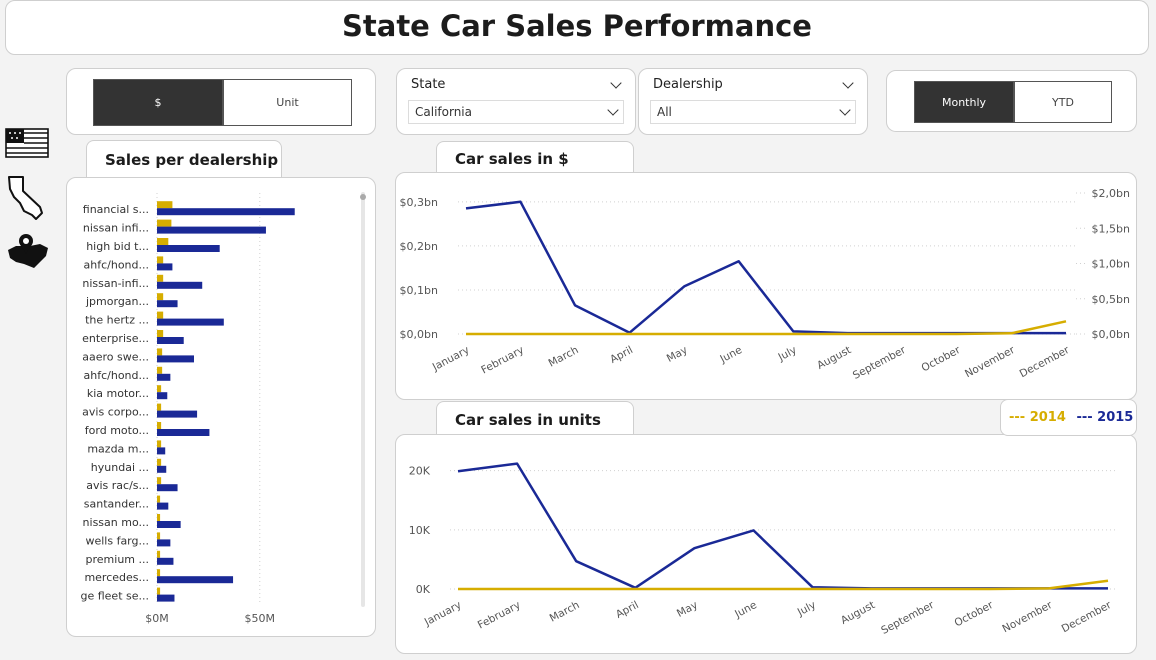 The image size is (1156, 660). Describe the element at coordinates (688, 84) in the screenshot. I see `dealership-label: Dealership` at that location.